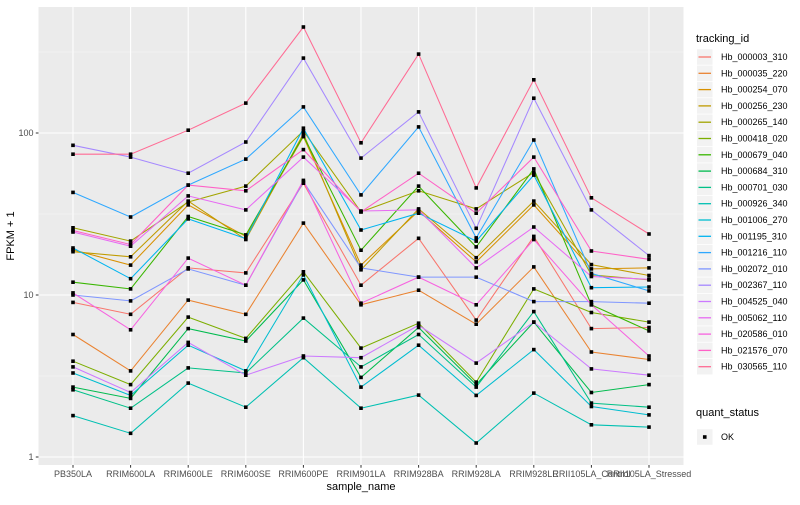 This screenshot has height=505, width=800. What do you see at coordinates (742, 187) in the screenshot?
I see `legend-entry-Hb_000701_030: Hb_000701_030` at bounding box center [742, 187].